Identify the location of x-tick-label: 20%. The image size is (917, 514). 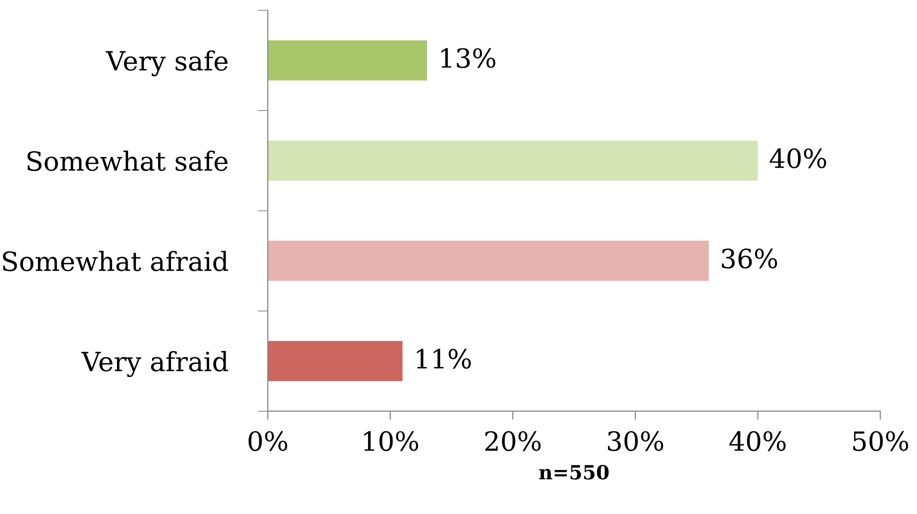
(513, 441).